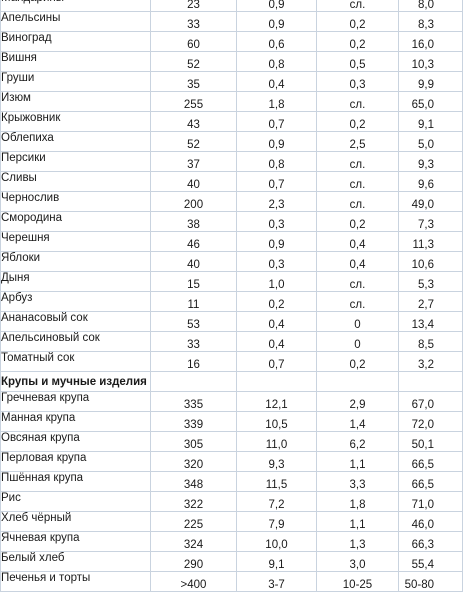  I want to click on product-name: Гречневая крупа, so click(75, 401).